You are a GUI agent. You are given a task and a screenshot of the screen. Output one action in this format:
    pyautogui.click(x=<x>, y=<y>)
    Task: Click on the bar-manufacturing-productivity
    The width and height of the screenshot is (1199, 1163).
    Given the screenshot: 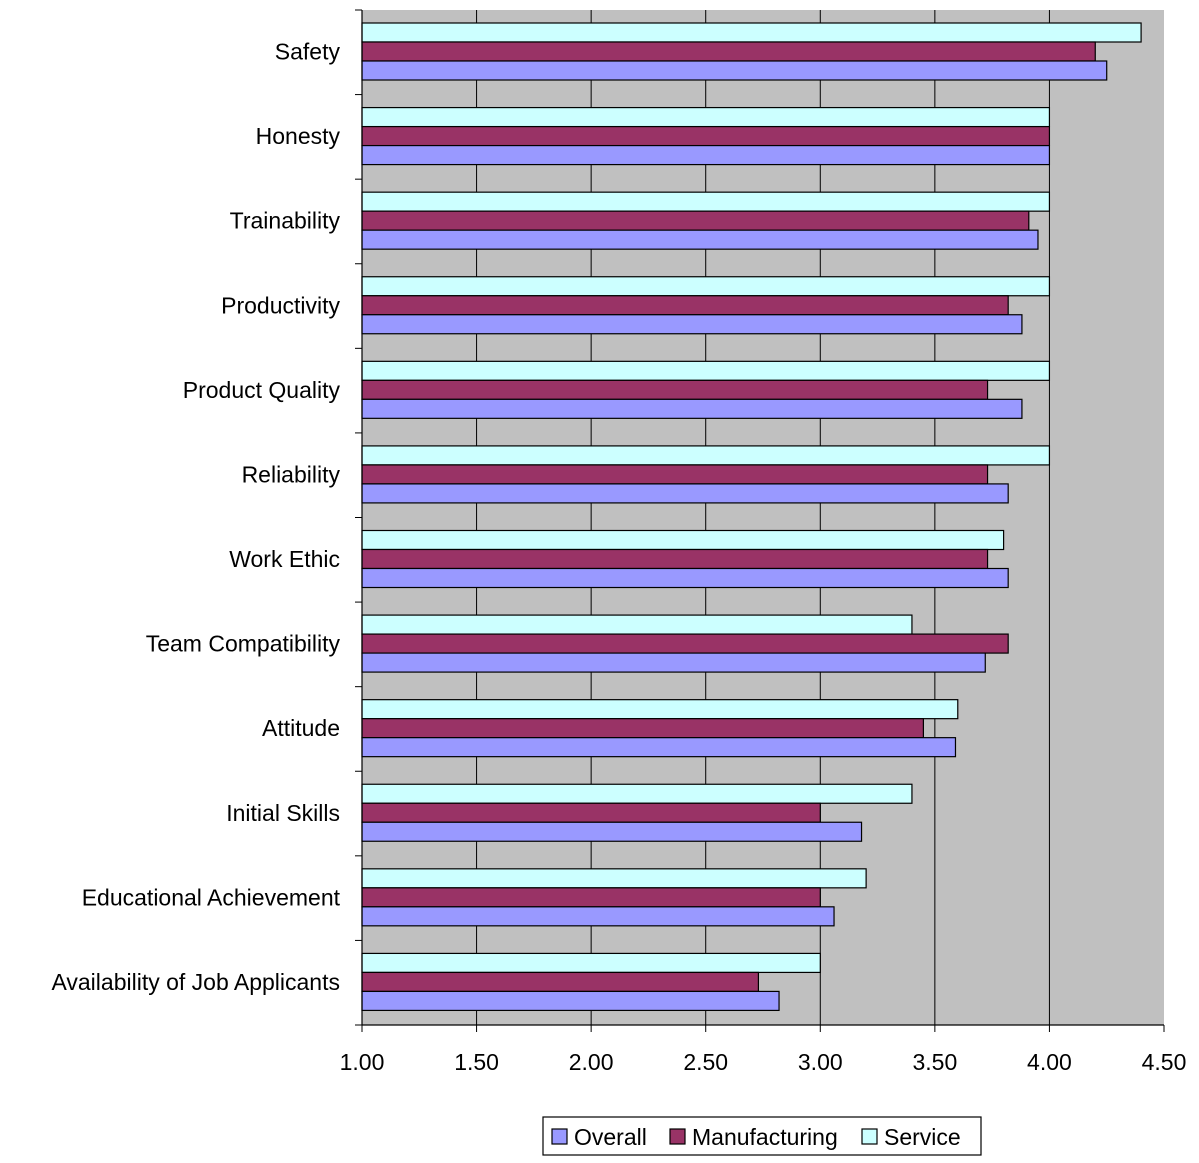 What is the action you would take?
    pyautogui.click(x=685, y=305)
    